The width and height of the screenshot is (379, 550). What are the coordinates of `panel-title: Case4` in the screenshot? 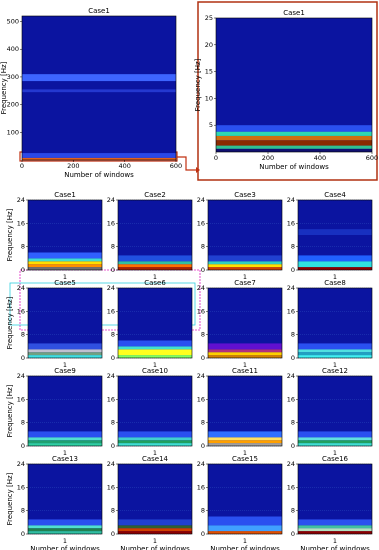 It's located at (335, 195).